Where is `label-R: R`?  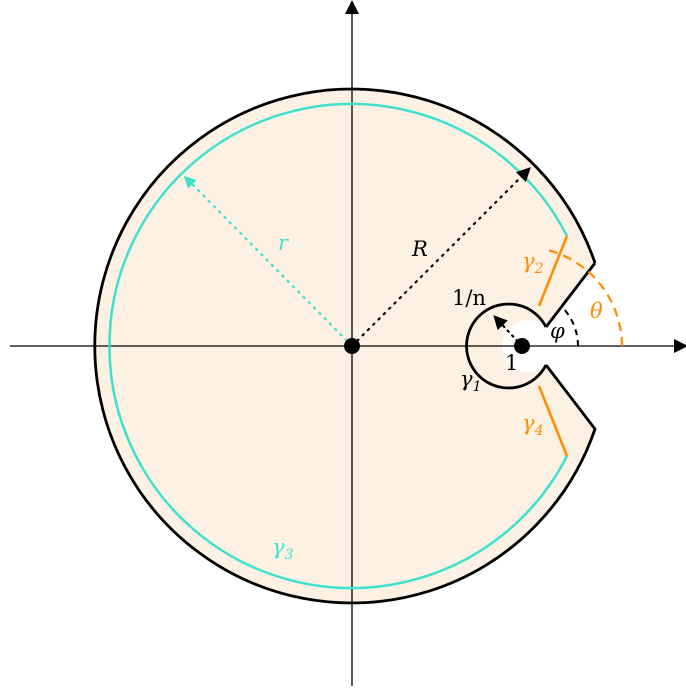
label-R: R is located at coordinates (419, 249).